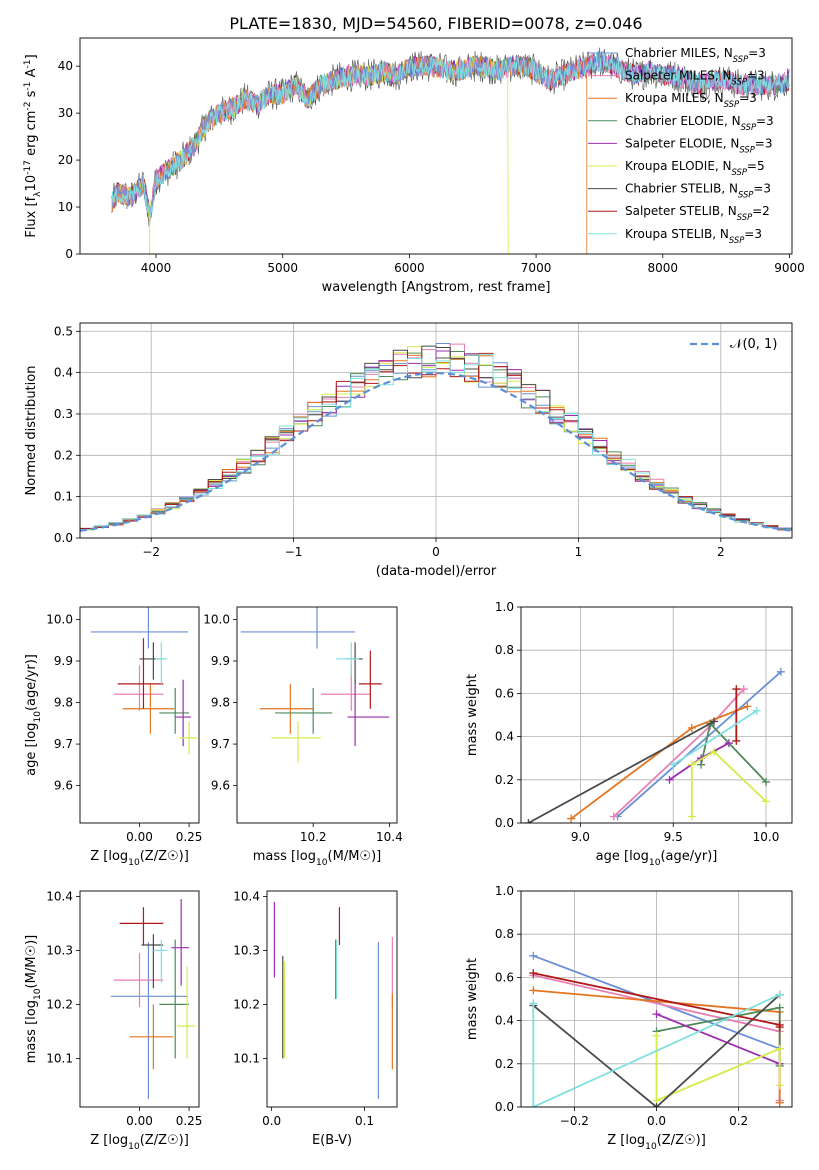 The height and width of the screenshot is (1170, 819). I want to click on spectrum-lines, so click(450, 150).